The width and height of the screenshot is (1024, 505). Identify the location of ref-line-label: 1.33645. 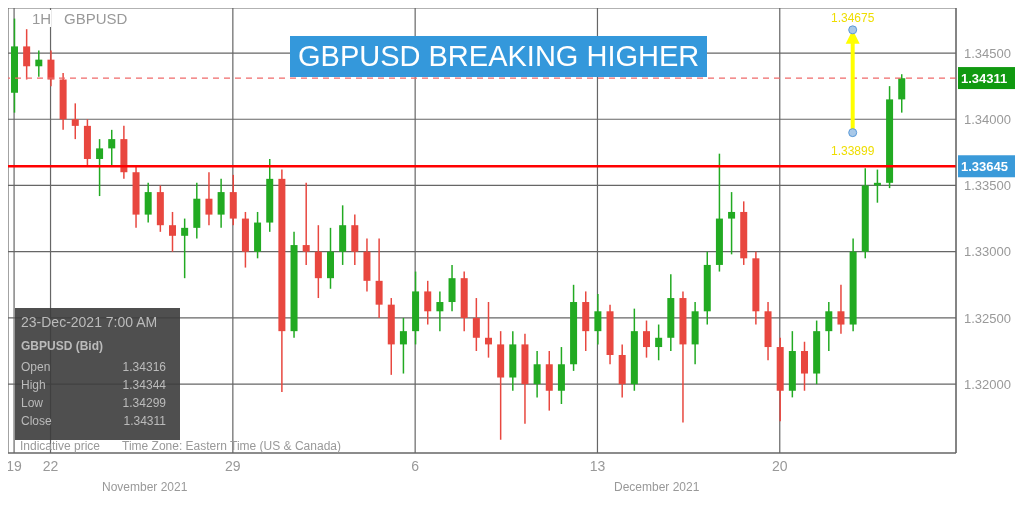
(984, 167).